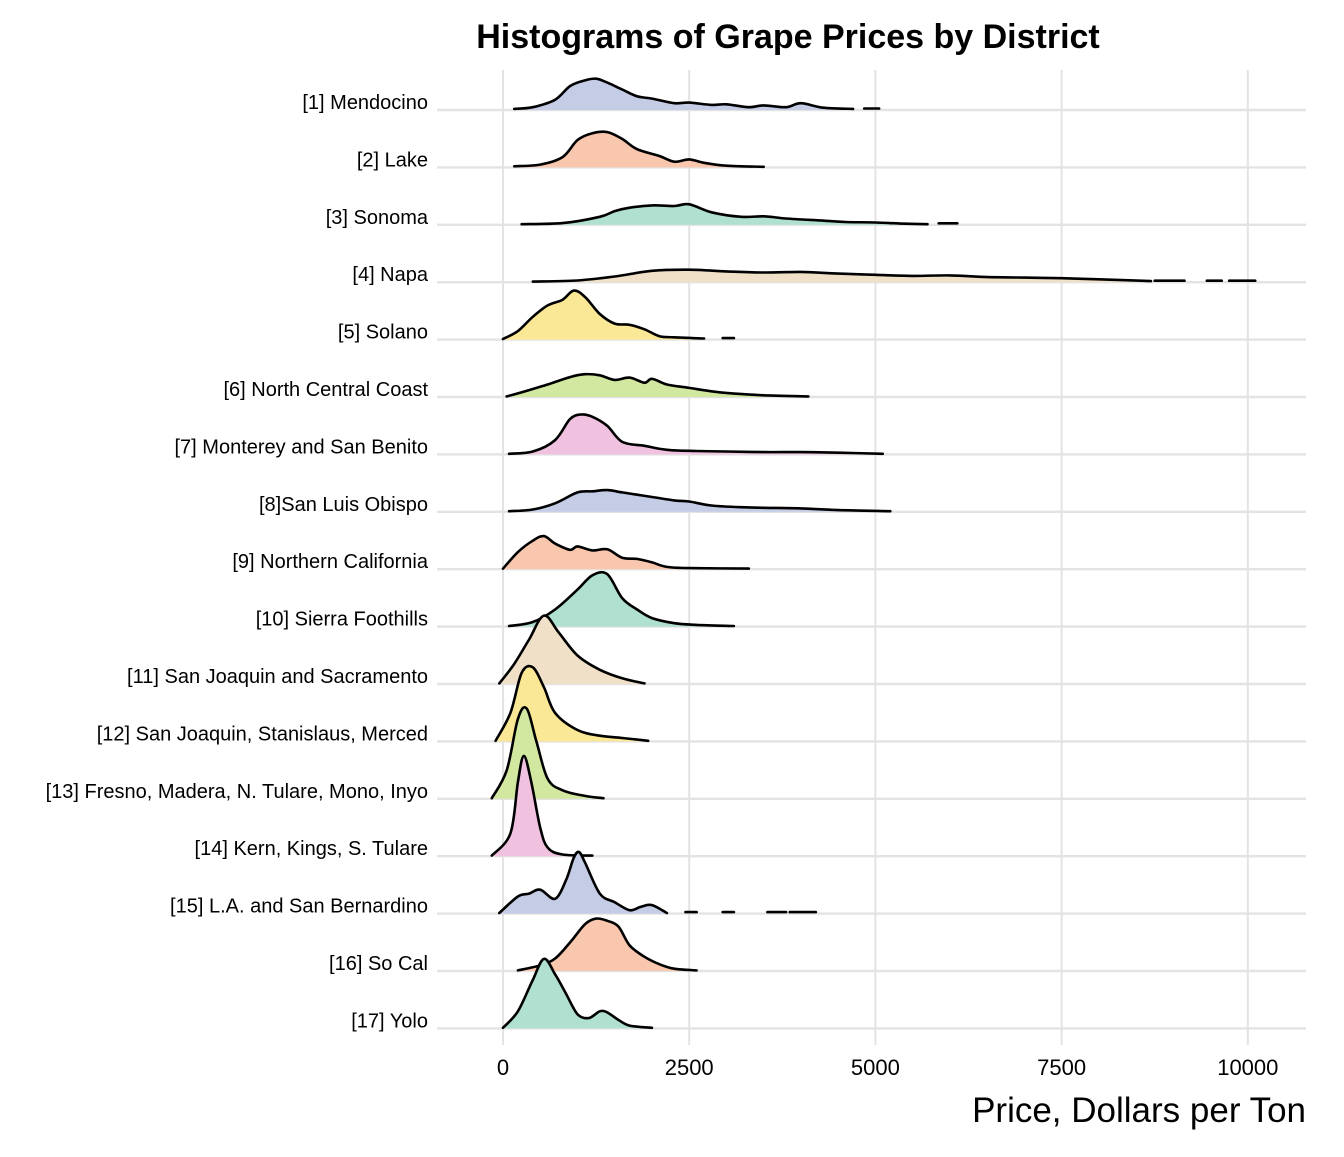 Image resolution: width=1344 pixels, height=1157 pixels. I want to click on chart-title: Histograms of Grape Prices by District, so click(788, 37).